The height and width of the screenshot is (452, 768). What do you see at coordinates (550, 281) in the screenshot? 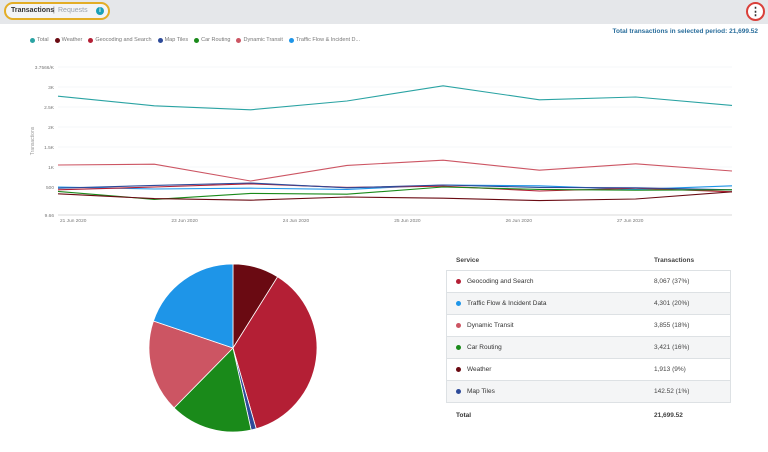
I see `service-cell: Geocoding and Search` at bounding box center [550, 281].